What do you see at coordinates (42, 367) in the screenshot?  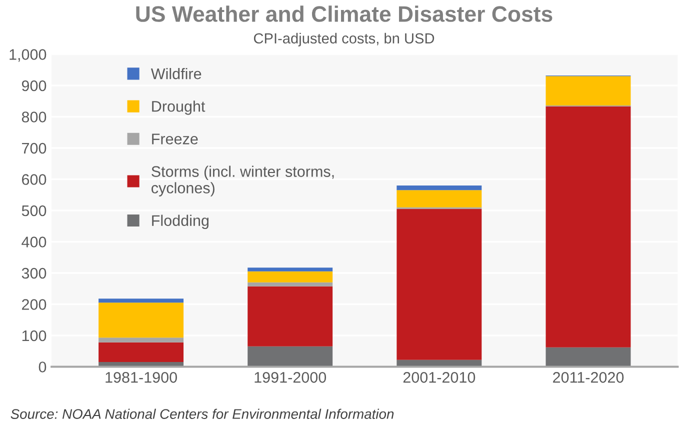 I see `y-tick-label: 0` at bounding box center [42, 367].